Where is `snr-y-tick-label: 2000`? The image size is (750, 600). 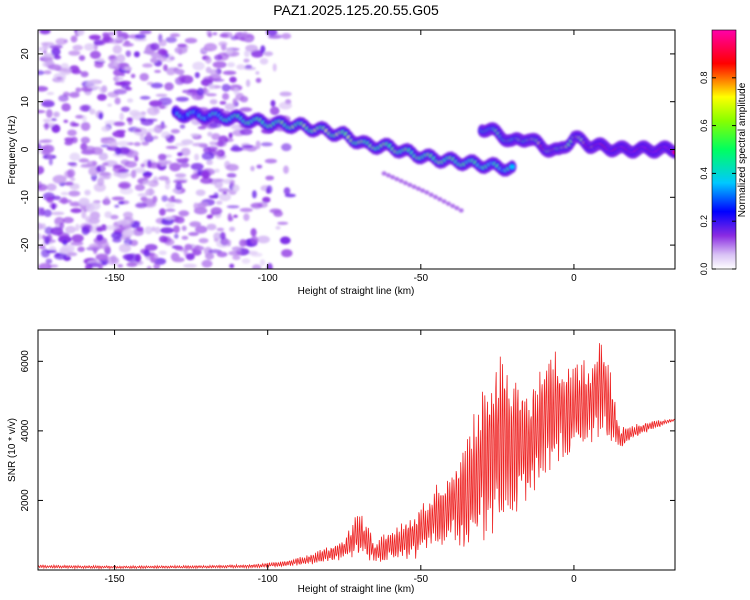 snr-y-tick-label: 2000 is located at coordinates (25, 500).